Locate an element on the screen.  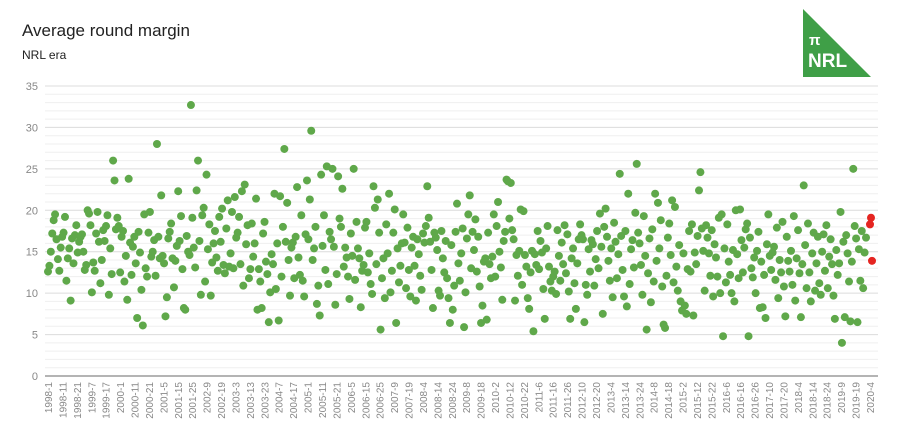
x-tick-label: 2014-18 is located at coordinates (669, 400).